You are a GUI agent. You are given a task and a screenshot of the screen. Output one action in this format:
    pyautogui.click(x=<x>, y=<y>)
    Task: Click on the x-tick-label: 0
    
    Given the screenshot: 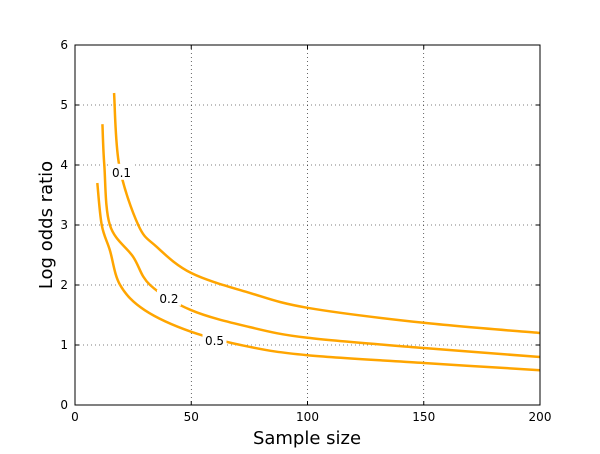 What is the action you would take?
    pyautogui.click(x=75, y=417)
    